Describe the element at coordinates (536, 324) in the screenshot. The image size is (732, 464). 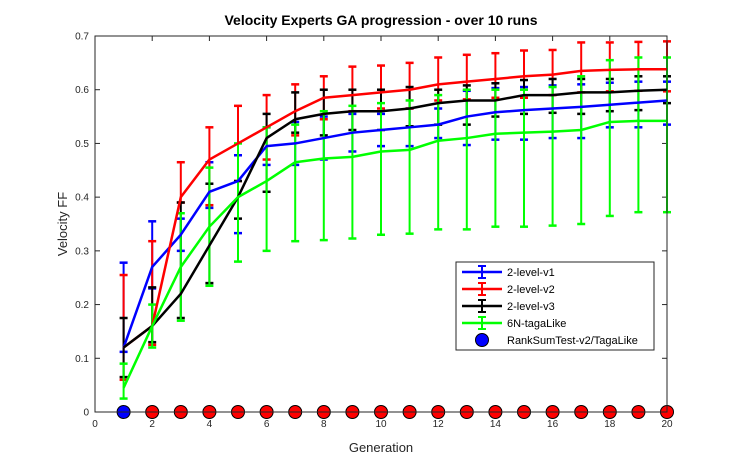
I see `legend-label: 6N-tagaLike` at that location.